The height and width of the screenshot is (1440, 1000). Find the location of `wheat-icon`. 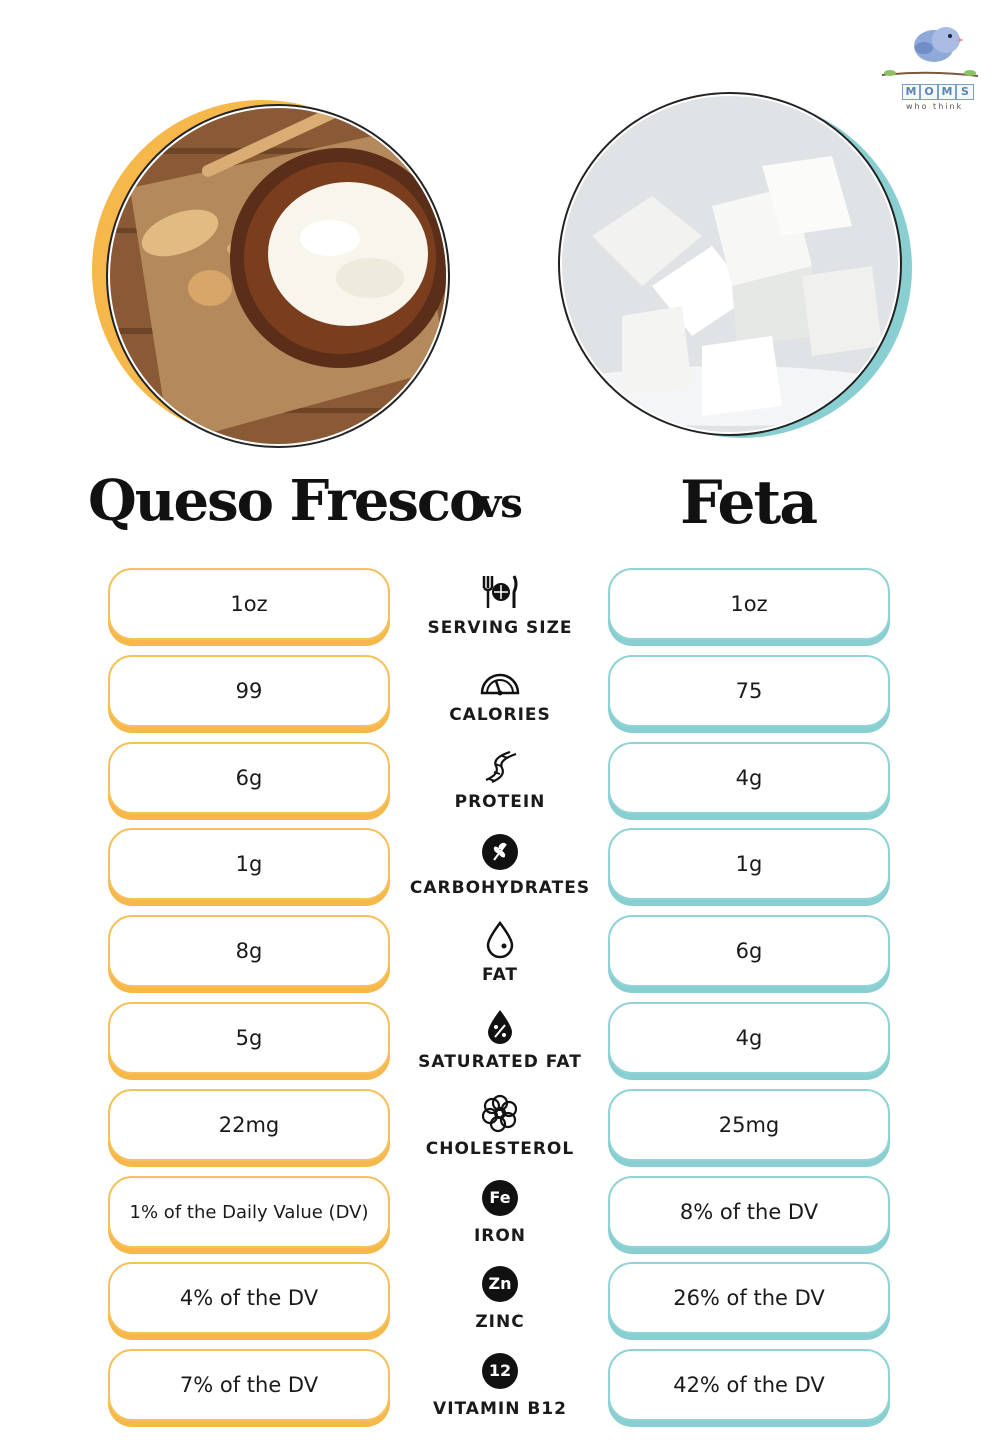

wheat-icon is located at coordinates (500, 852).